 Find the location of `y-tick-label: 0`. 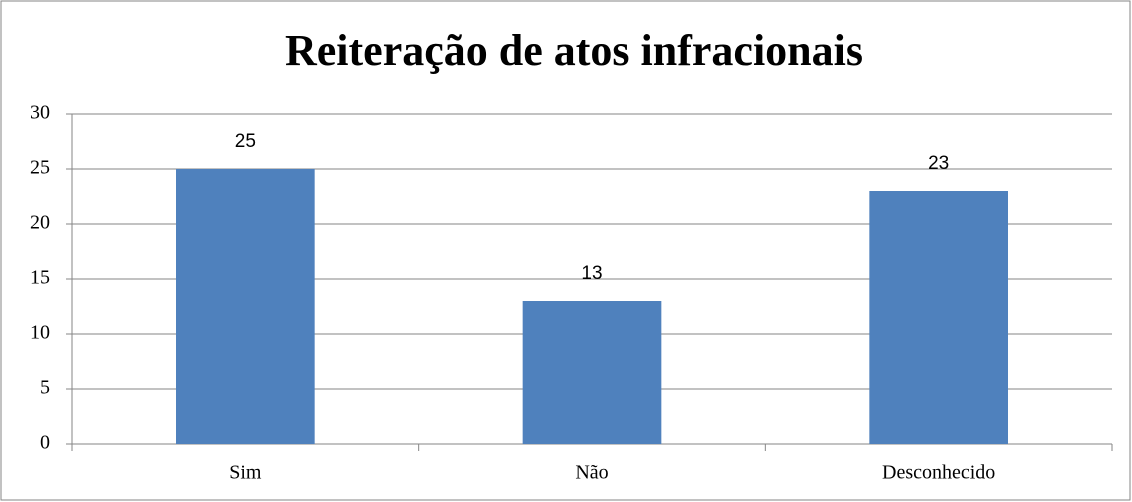

y-tick-label: 0 is located at coordinates (45, 443).